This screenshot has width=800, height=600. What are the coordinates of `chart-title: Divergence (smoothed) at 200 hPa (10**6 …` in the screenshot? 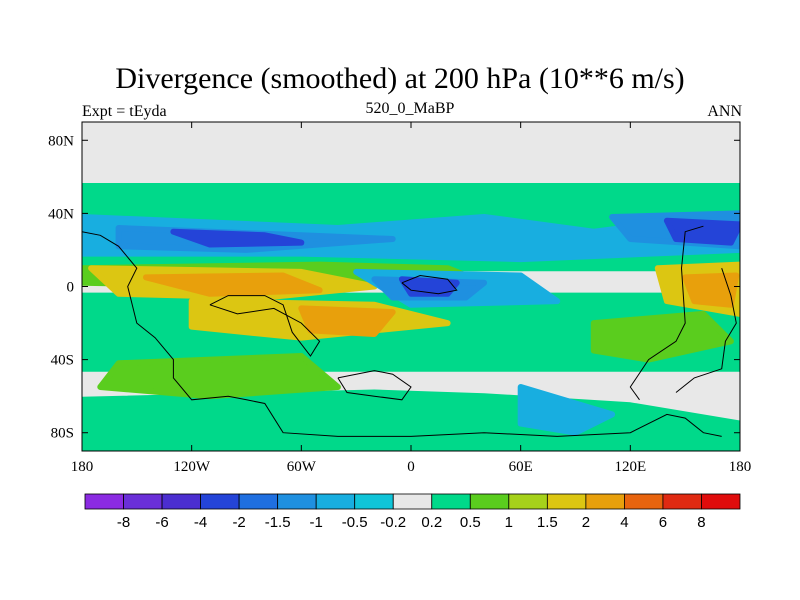 It's located at (400, 78).